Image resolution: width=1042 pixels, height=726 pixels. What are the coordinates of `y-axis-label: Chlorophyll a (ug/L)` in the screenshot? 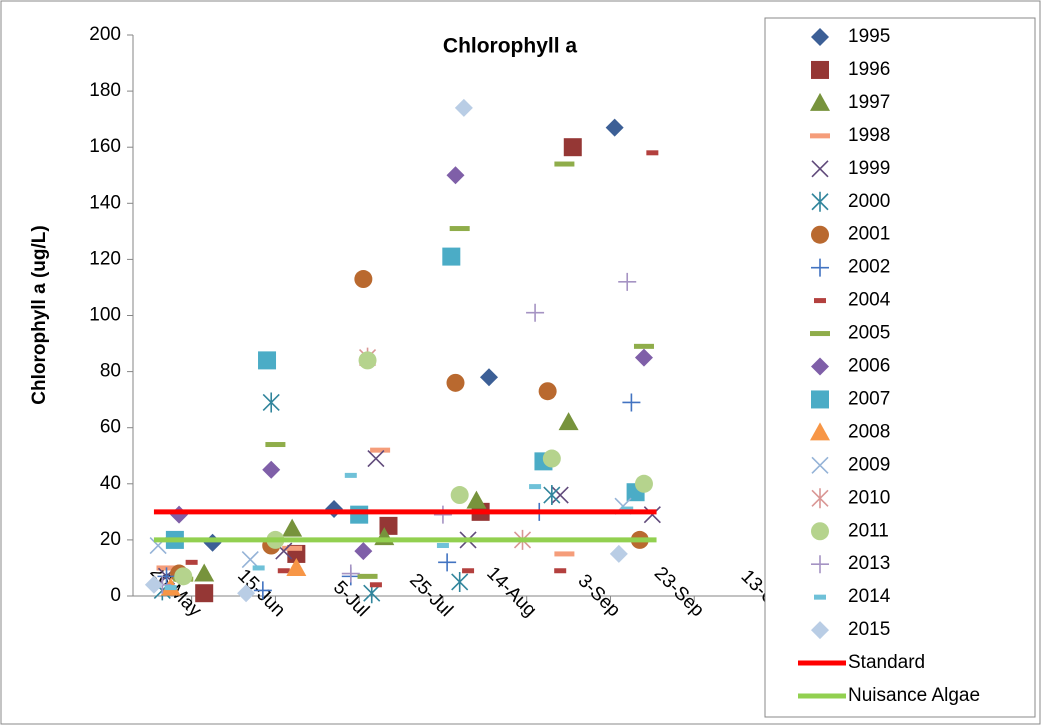 It's located at (39, 314).